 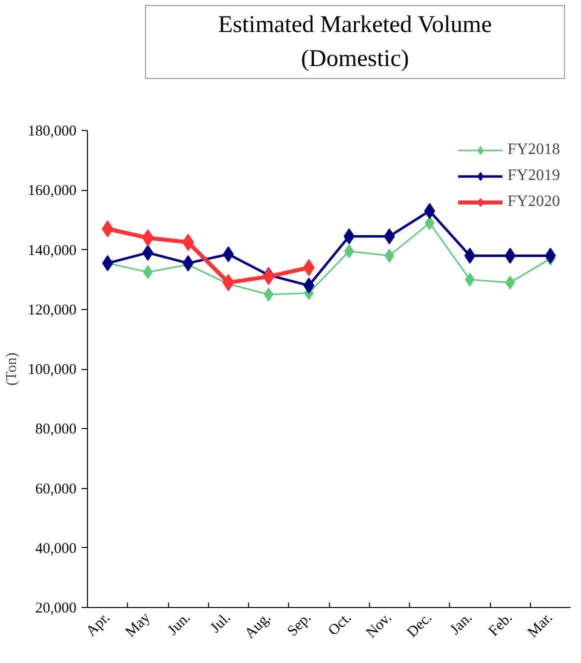 What do you see at coordinates (534, 202) in the screenshot?
I see `legend-label: FY2020` at bounding box center [534, 202].